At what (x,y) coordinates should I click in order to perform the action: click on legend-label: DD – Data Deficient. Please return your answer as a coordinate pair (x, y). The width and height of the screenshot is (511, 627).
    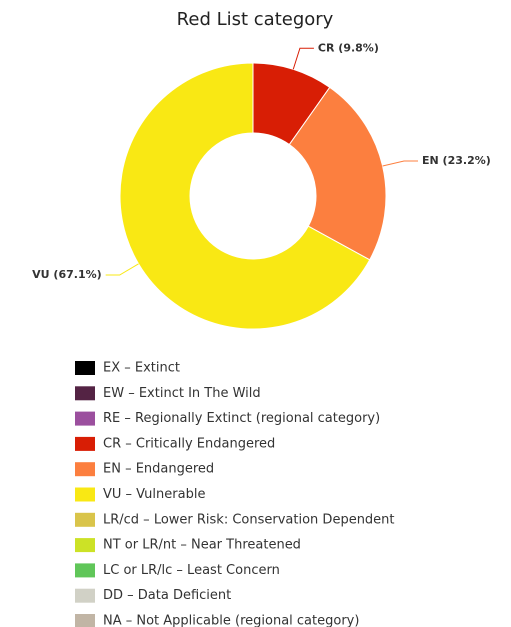
    Looking at the image, I should click on (167, 595).